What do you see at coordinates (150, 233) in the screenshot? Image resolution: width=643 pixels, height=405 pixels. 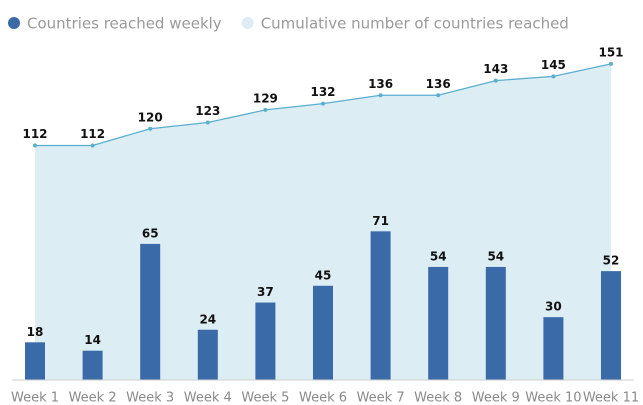 I see `value-label: 65` at bounding box center [150, 233].